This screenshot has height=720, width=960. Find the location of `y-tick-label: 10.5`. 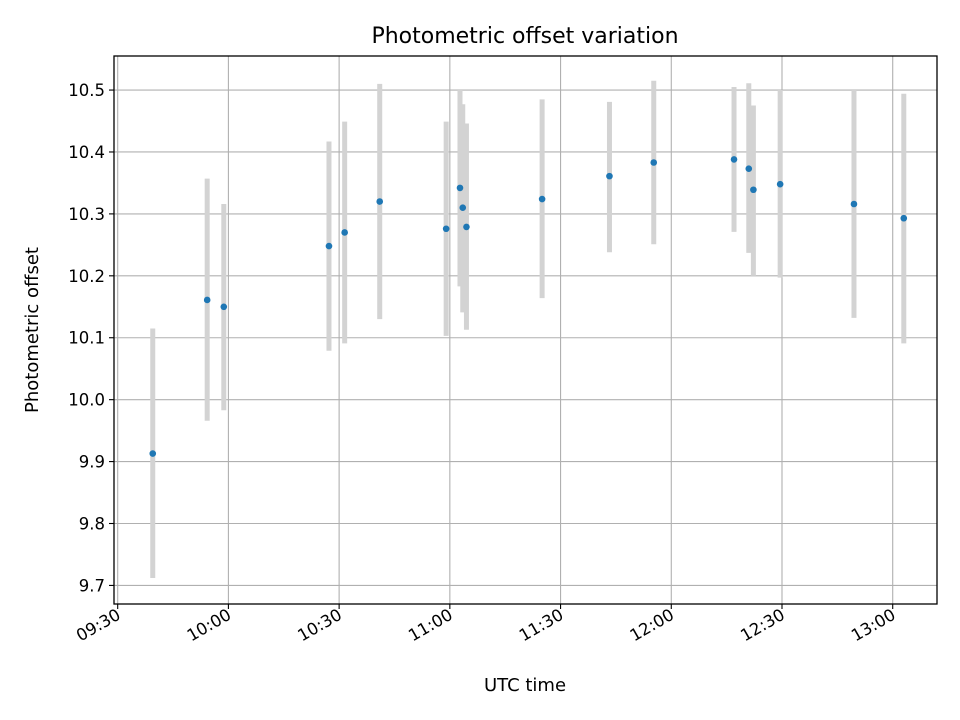

y-tick-label: 10.5 is located at coordinates (86, 90).